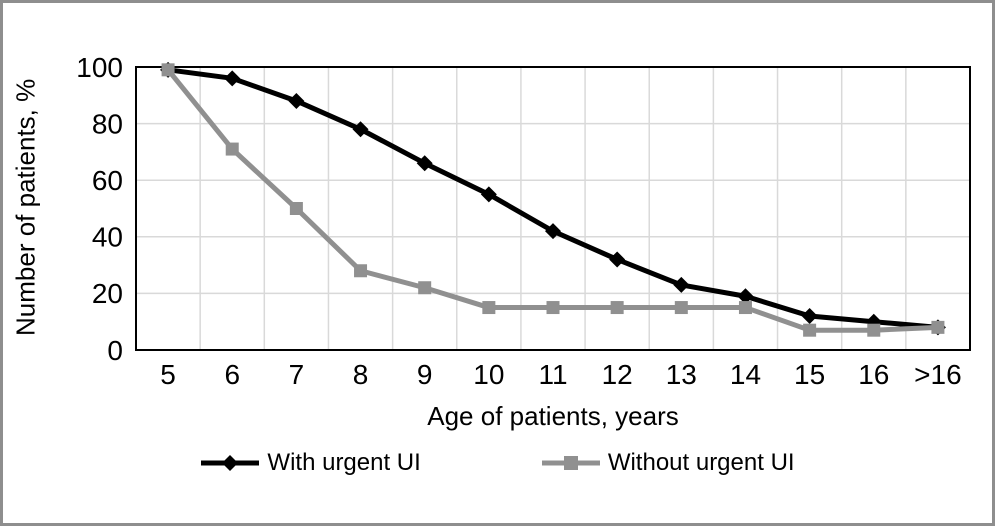 This screenshot has width=995, height=526. I want to click on y-axis-title: Number of patients, %, so click(25, 207).